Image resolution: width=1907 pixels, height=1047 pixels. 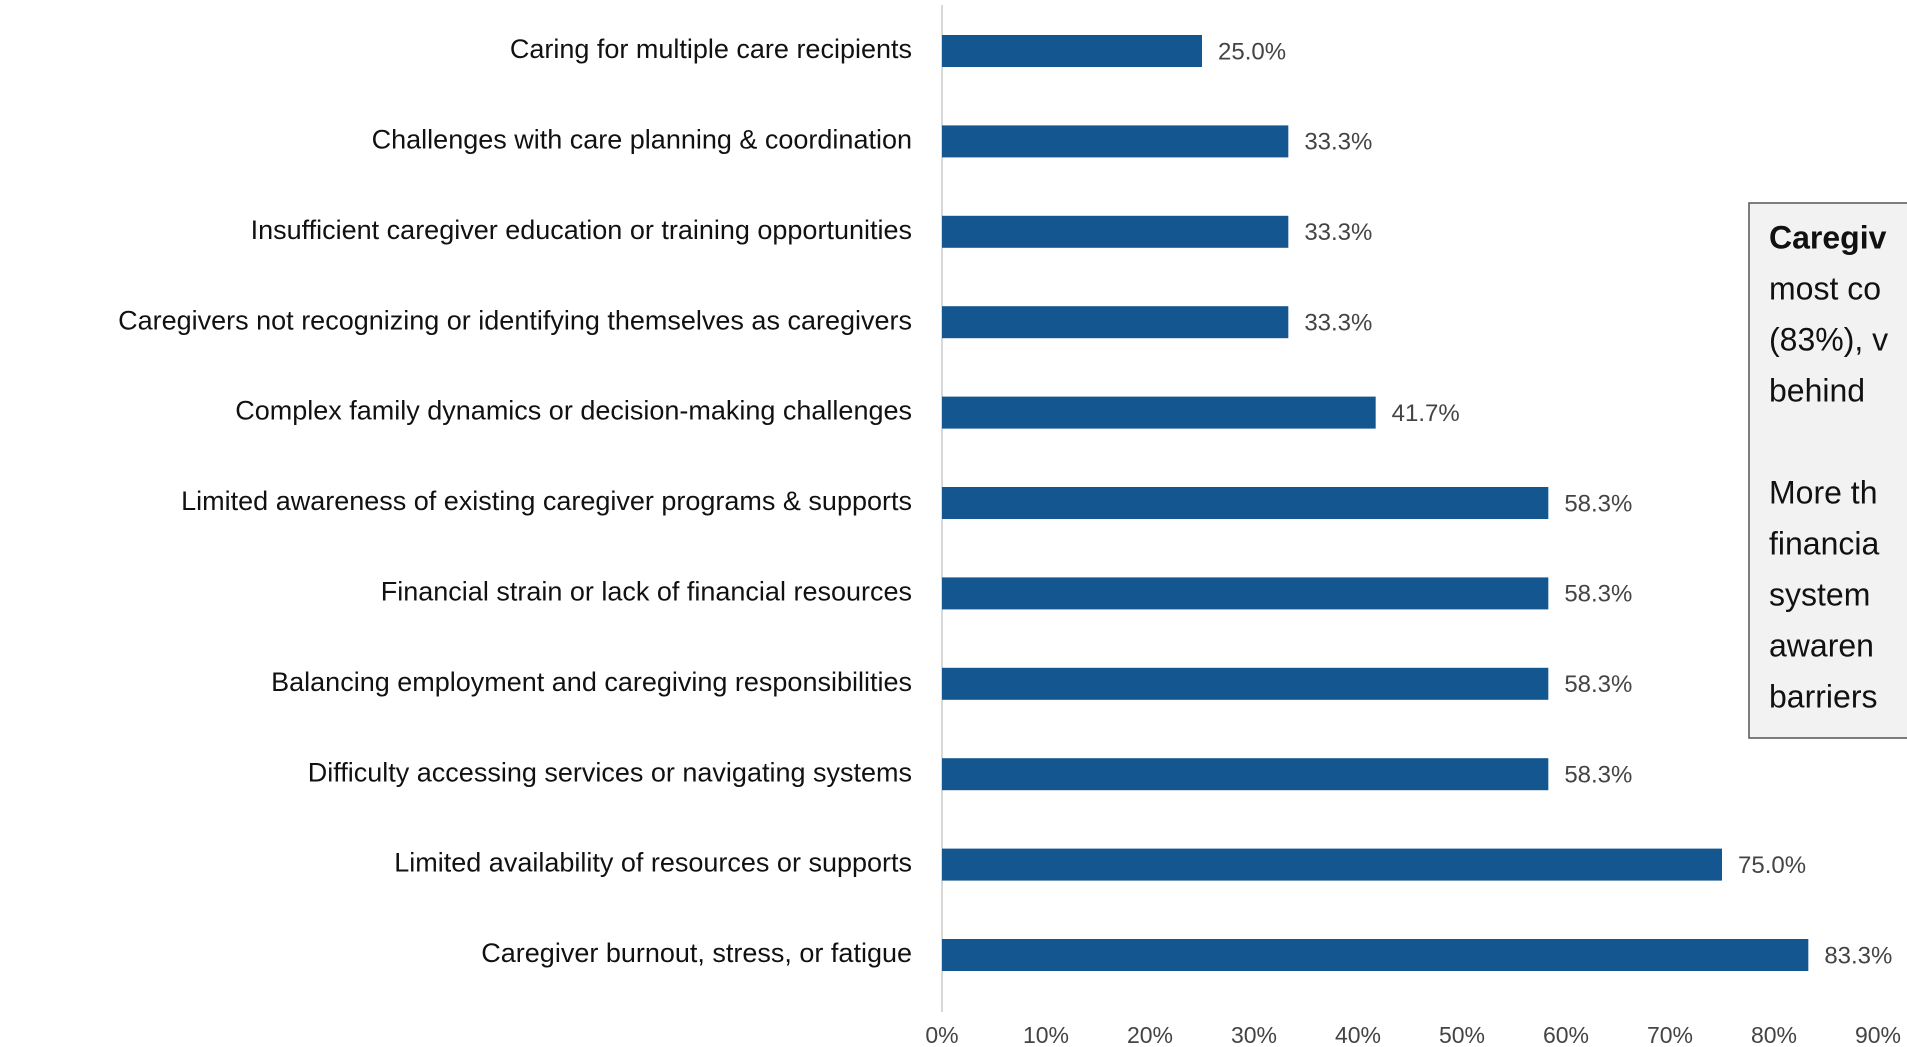 What do you see at coordinates (1772, 865) in the screenshot?
I see `value-label: 75.0%` at bounding box center [1772, 865].